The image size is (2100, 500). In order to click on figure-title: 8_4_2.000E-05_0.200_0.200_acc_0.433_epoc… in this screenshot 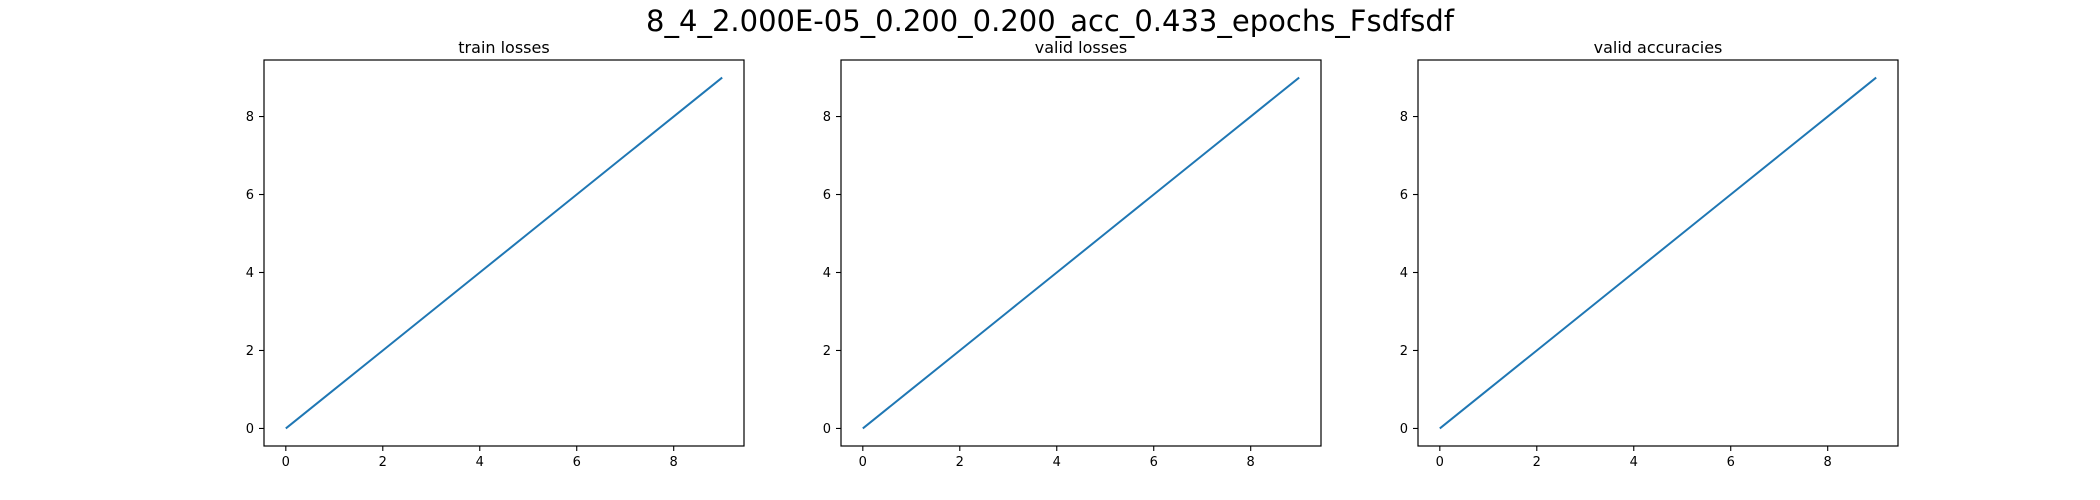, I will do `click(1050, 21)`.